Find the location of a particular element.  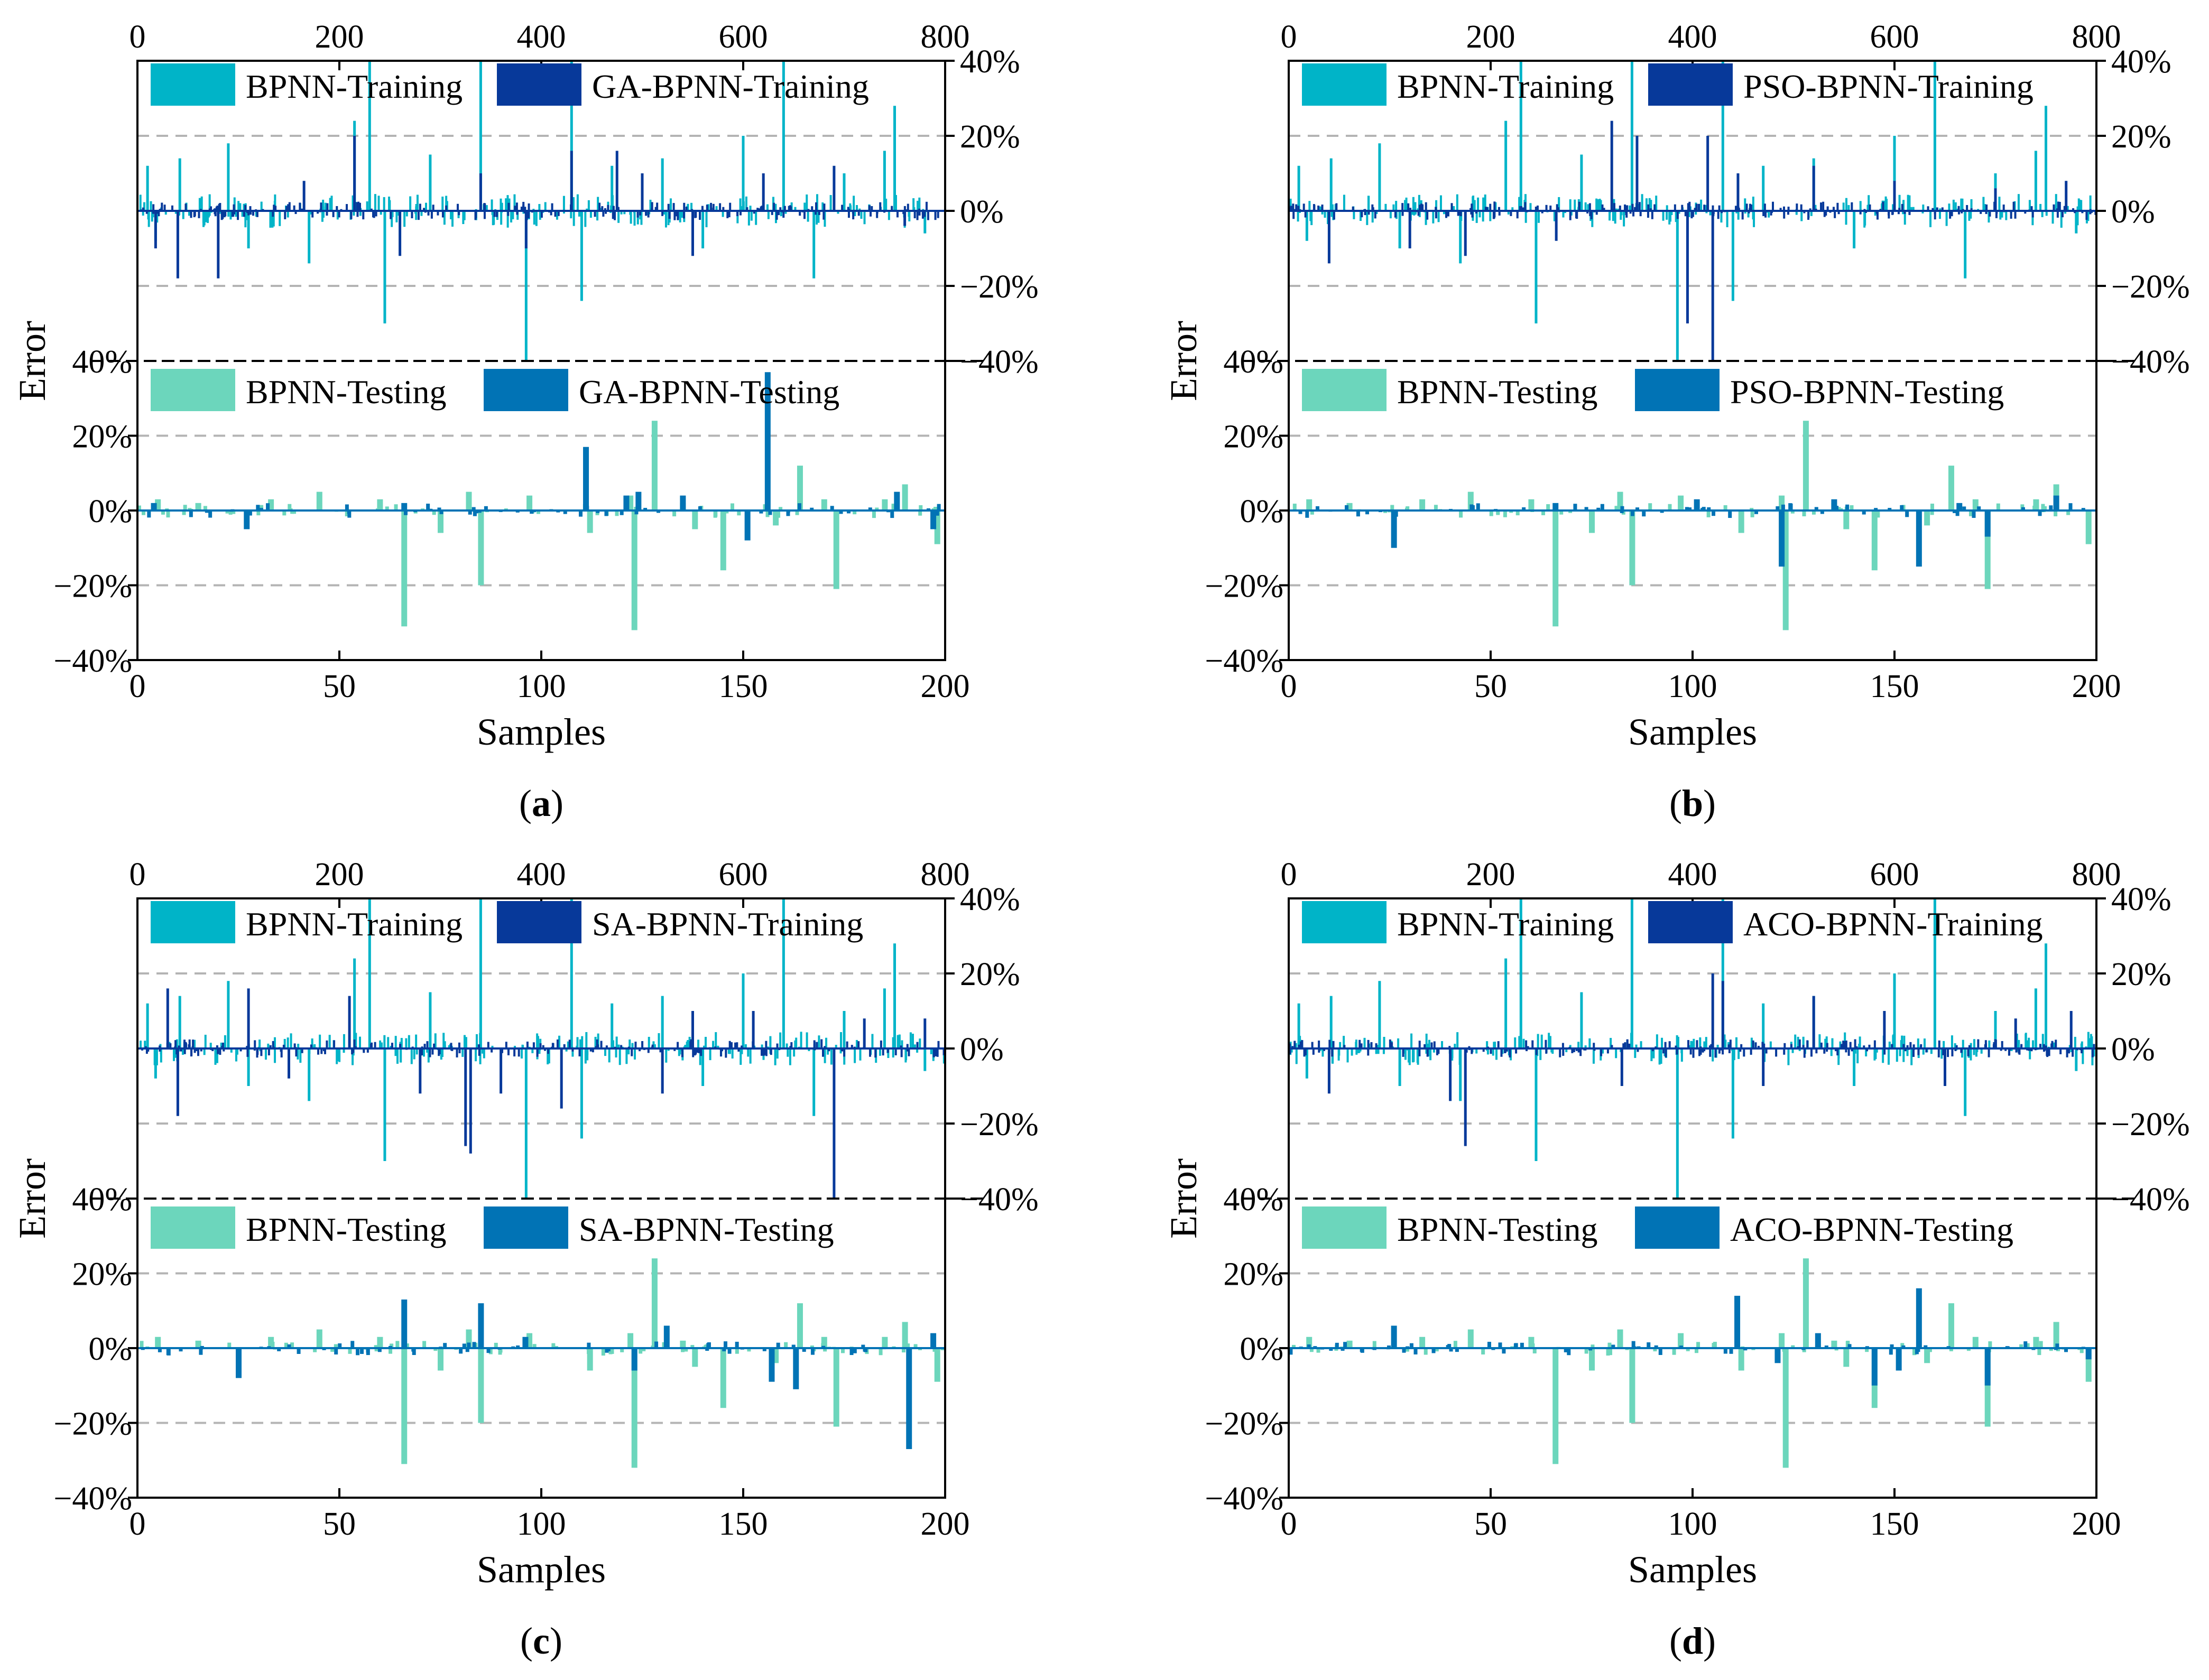

bottom-x-tick-label: 150 is located at coordinates (743, 686).